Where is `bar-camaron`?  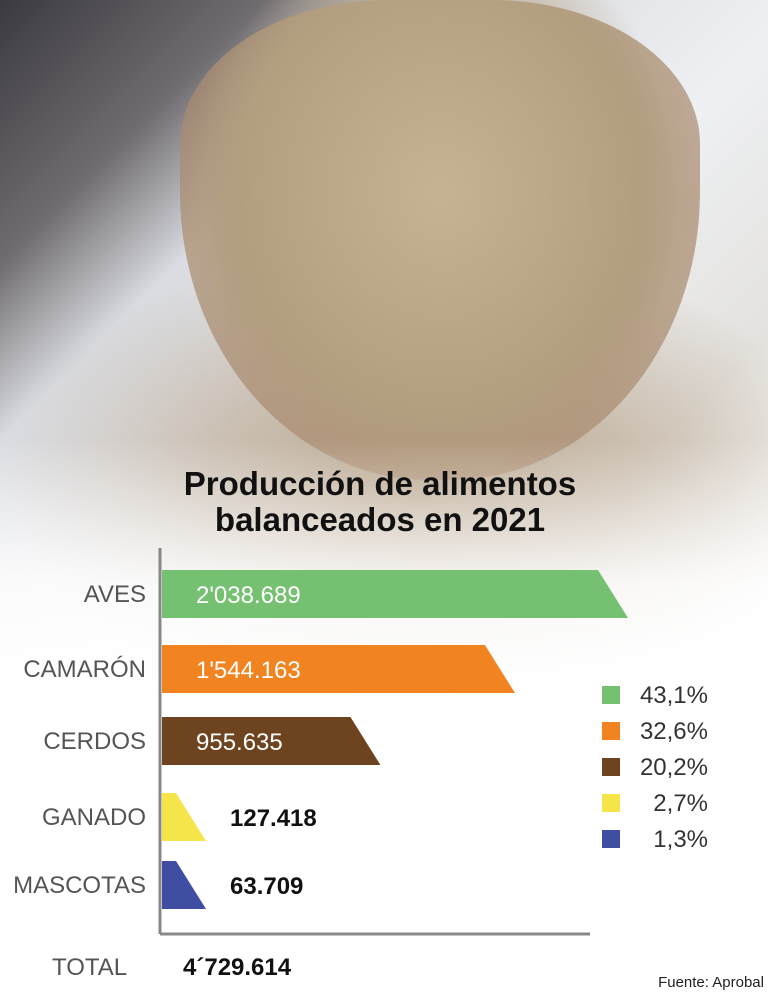
bar-camaron is located at coordinates (338, 669).